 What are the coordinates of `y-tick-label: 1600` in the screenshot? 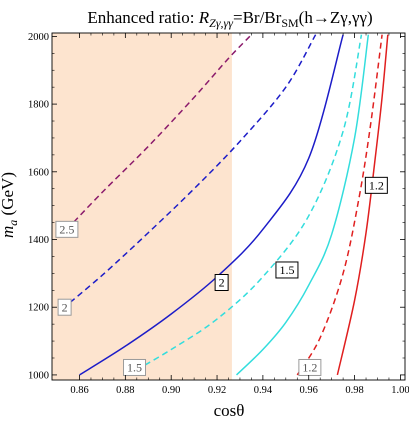 It's located at (38, 172).